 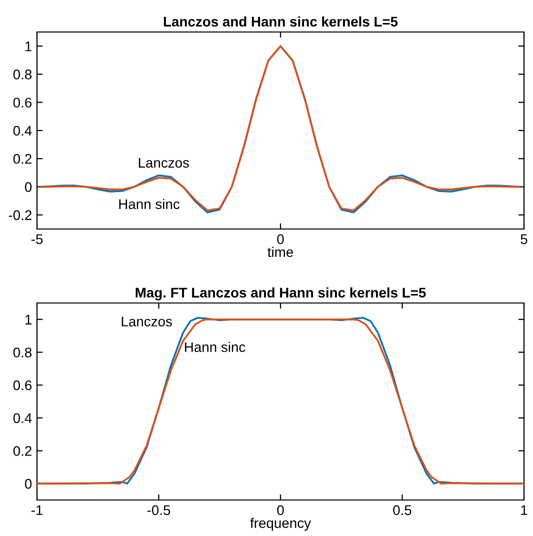 What do you see at coordinates (281, 252) in the screenshot?
I see `x-axis-title: time` at bounding box center [281, 252].